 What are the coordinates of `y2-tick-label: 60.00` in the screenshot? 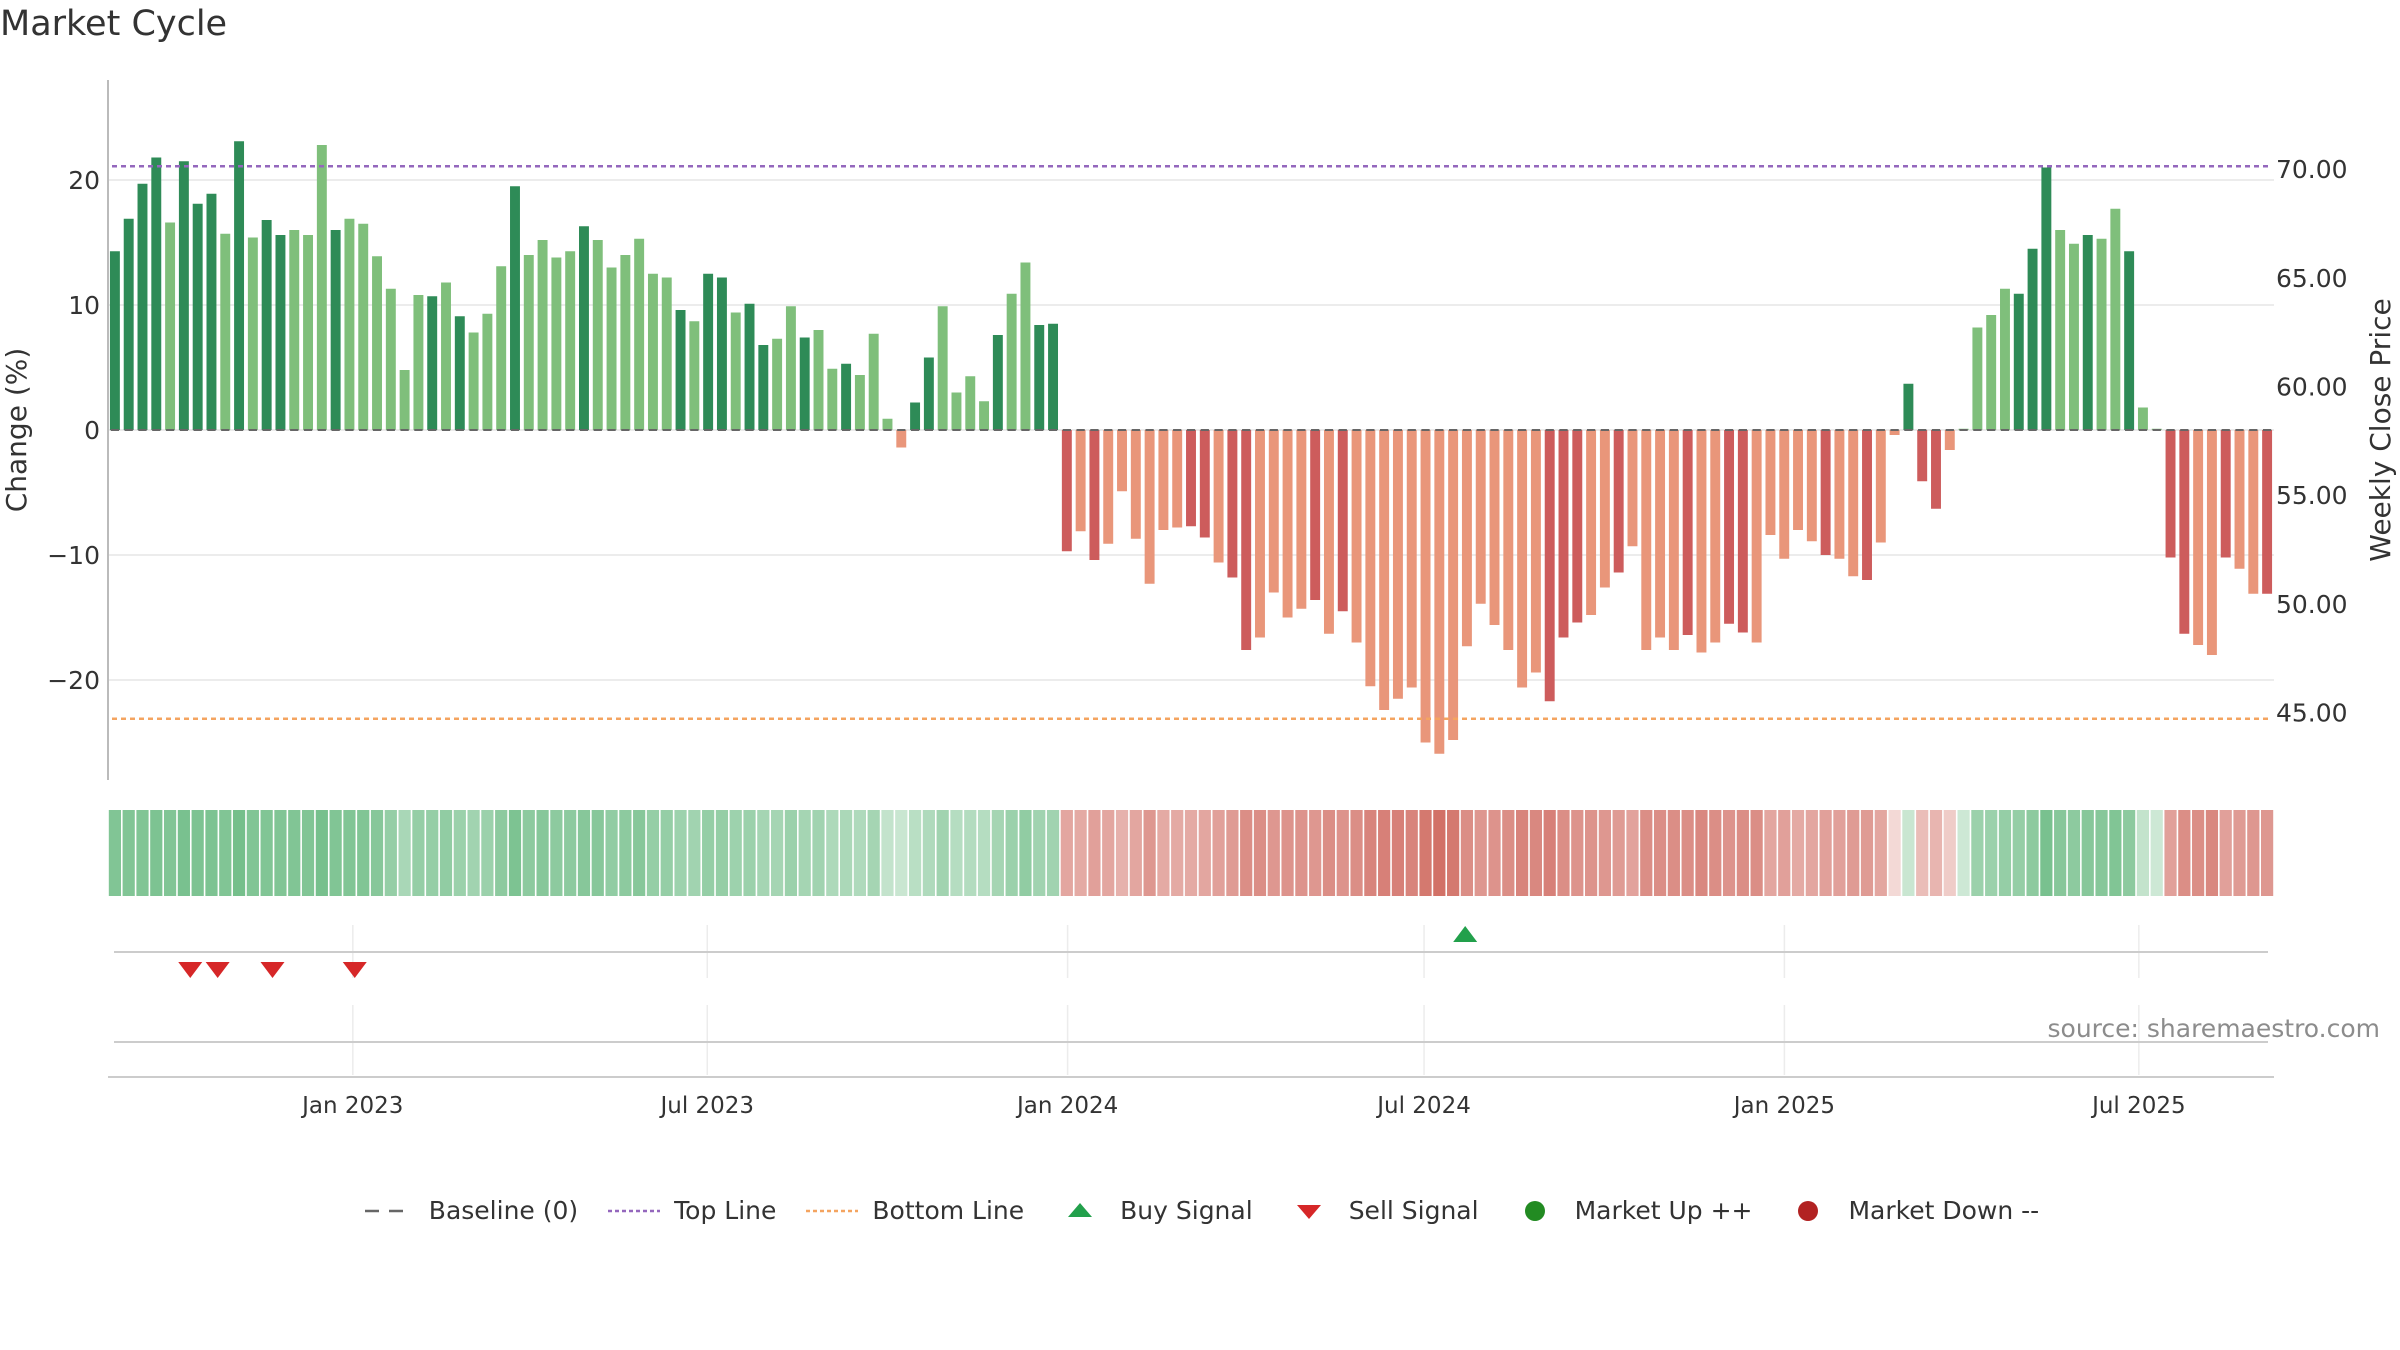 It's located at (2312, 387).